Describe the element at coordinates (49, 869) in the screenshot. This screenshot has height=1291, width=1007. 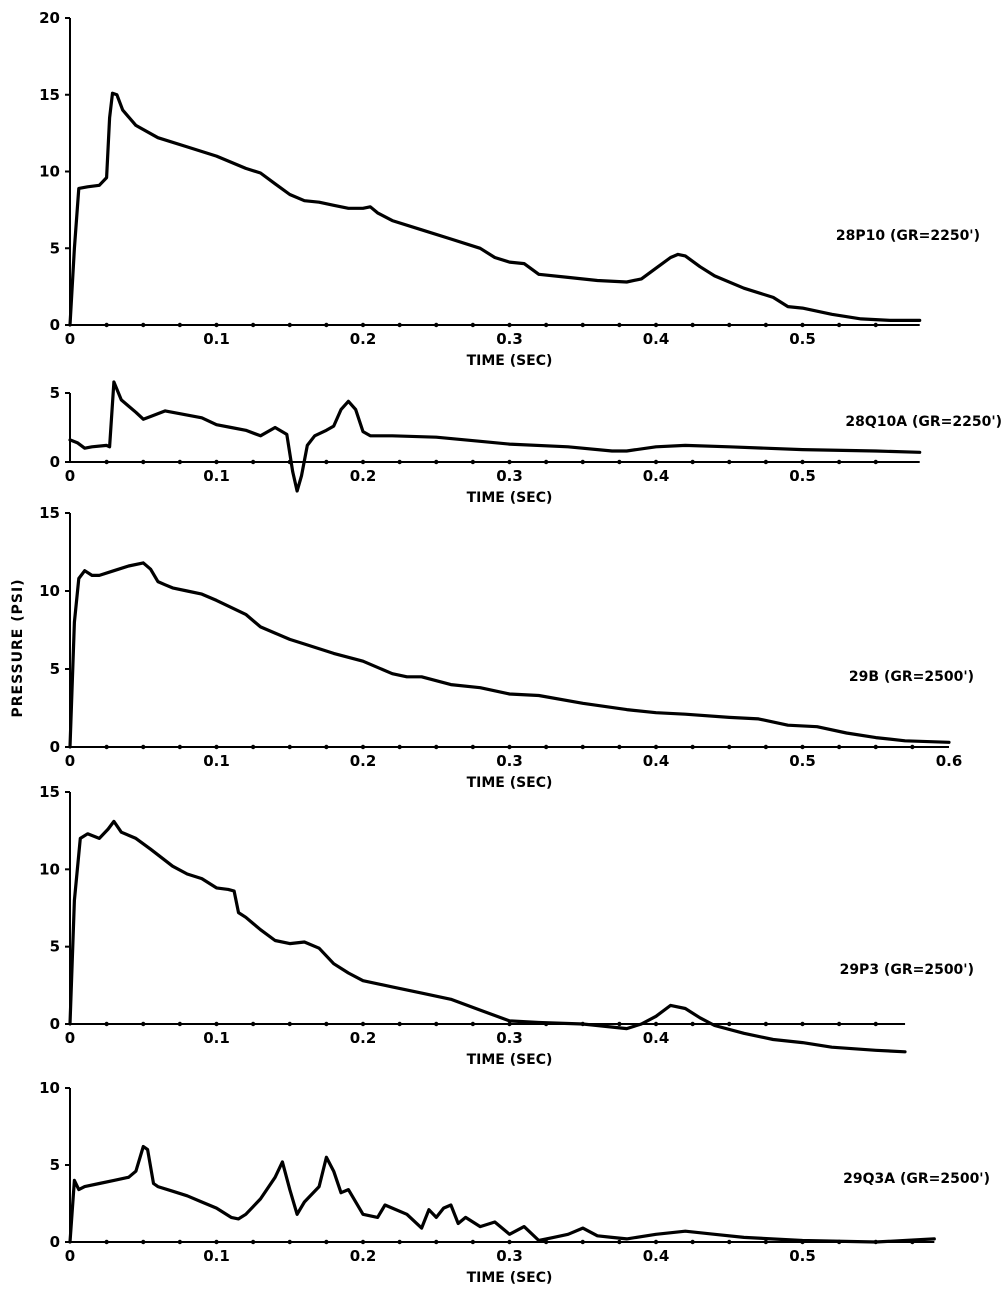
I see `y-tick-label-3: 10` at that location.